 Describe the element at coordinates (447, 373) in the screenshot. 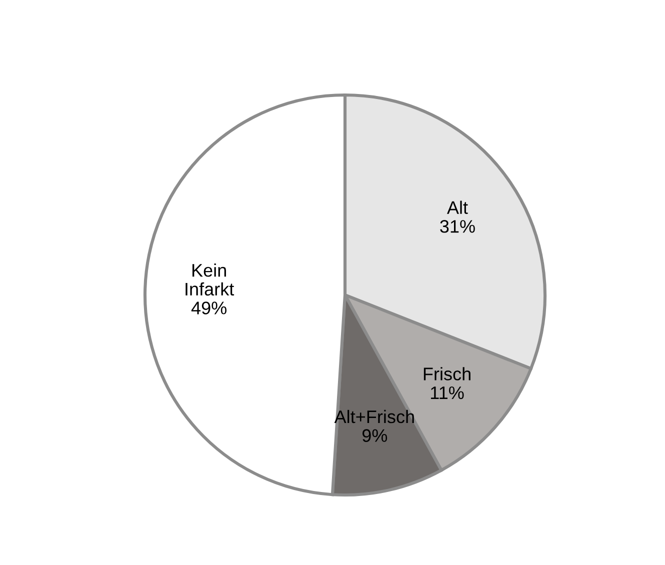

I see `slice-label: Frisch` at that location.